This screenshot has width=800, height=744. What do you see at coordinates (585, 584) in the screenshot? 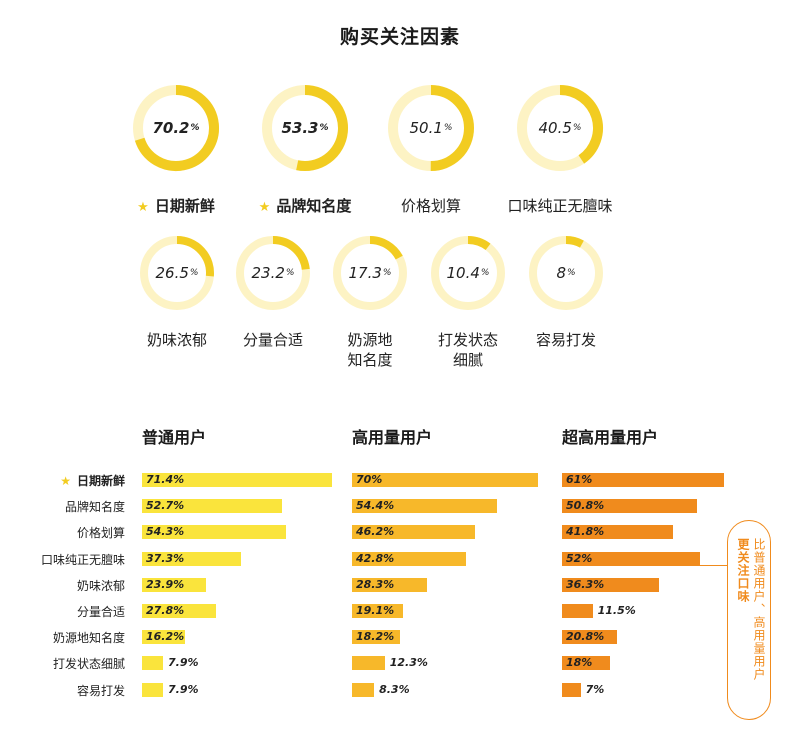
I see `bar-value-label: 36.3%` at bounding box center [585, 584].